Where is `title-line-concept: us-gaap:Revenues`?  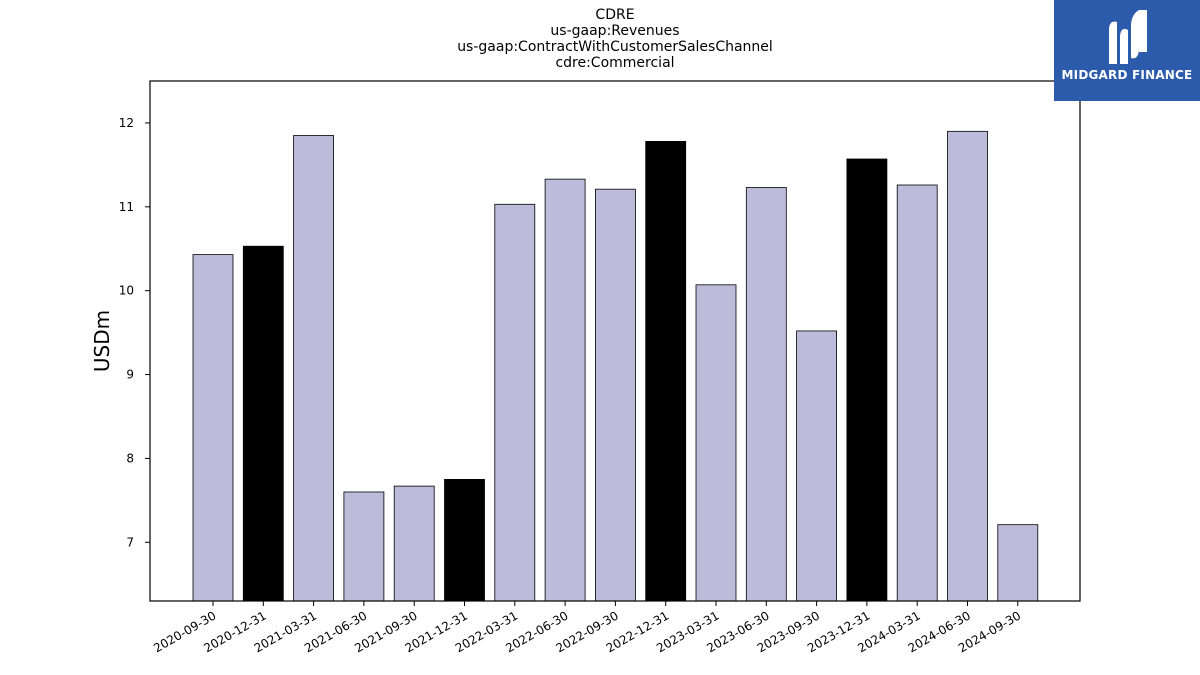 title-line-concept: us-gaap:Revenues is located at coordinates (615, 31).